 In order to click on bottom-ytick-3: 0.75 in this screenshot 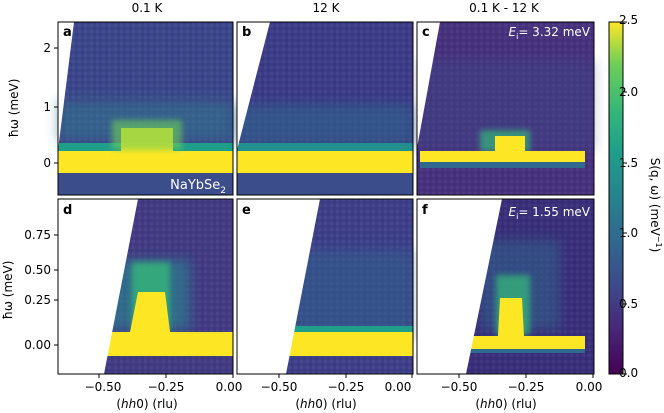, I will do `click(37, 235)`.